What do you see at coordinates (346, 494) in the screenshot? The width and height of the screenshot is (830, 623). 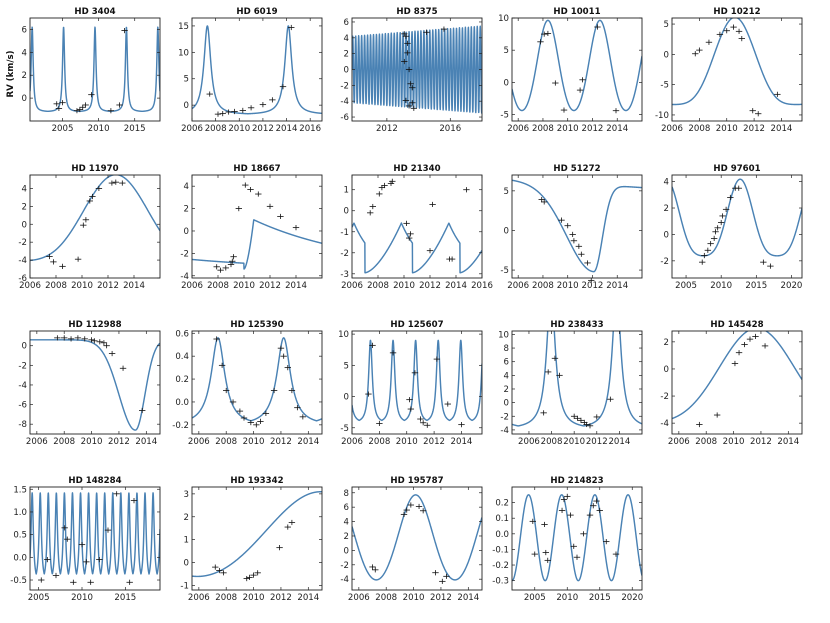 I see `y-tick-label: 8` at bounding box center [346, 494].